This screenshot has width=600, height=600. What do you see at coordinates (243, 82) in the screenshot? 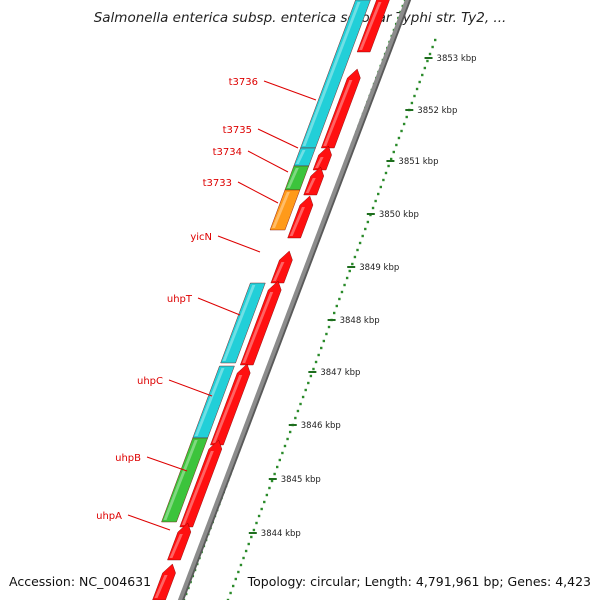
I see `gene-label-t3736: t3736` at bounding box center [243, 82].